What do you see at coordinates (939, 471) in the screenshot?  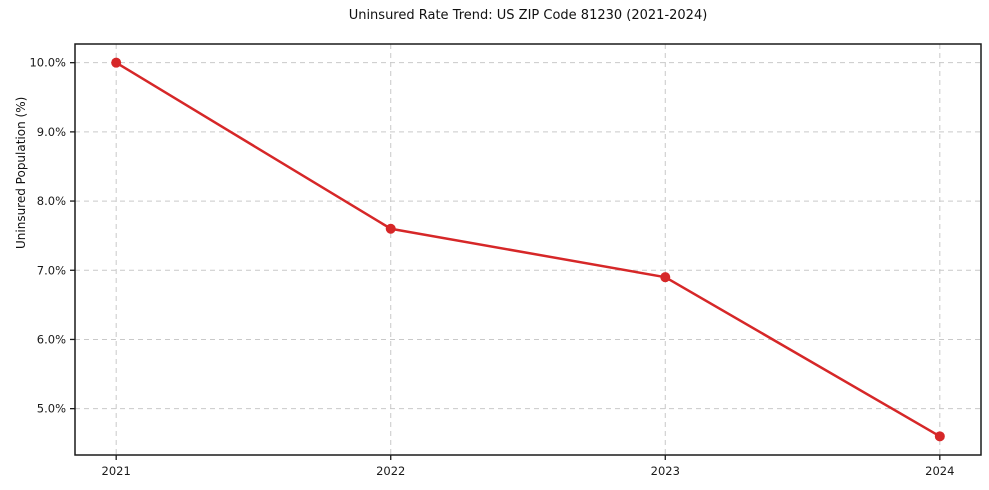 I see `x-tick-label: 2024` at bounding box center [939, 471].